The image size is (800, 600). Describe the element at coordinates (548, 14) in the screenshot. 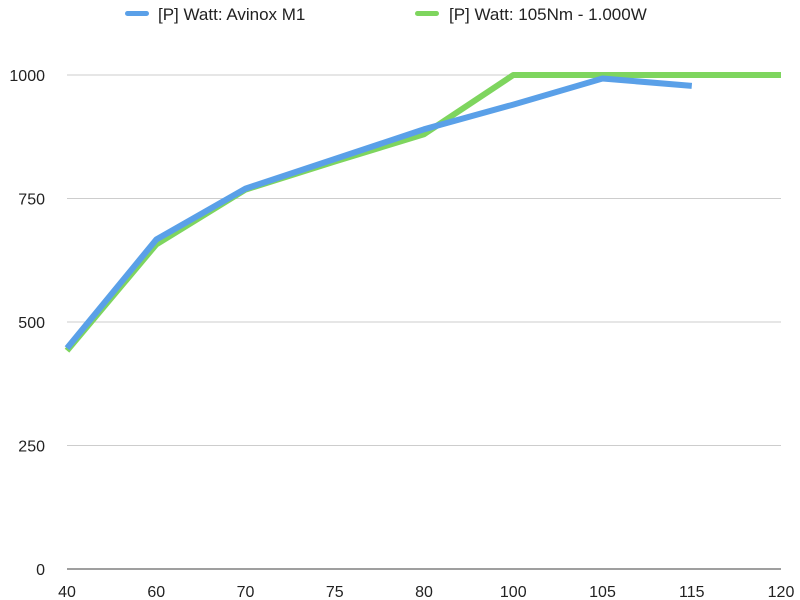

I see `legend-label-105nm: [P] Watt: 105Nm - 1.000W` at that location.